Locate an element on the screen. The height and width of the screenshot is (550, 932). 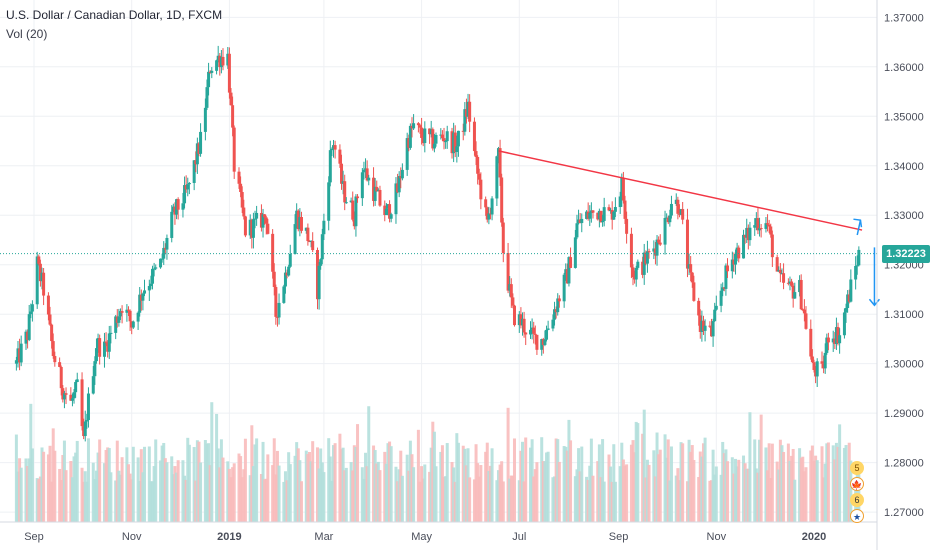
volume-indicator-label: Vol (20) is located at coordinates (27, 34).